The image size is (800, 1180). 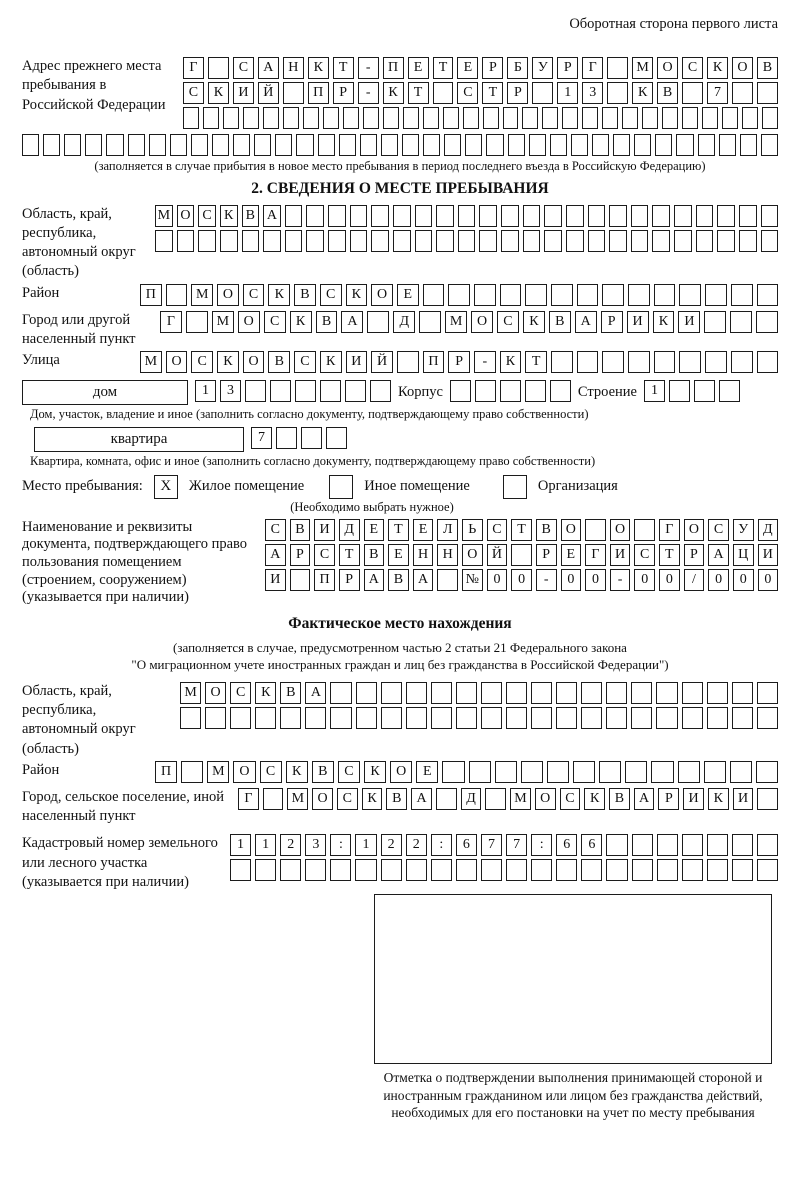 I want to click on char-cell: М, so click(x=456, y=321).